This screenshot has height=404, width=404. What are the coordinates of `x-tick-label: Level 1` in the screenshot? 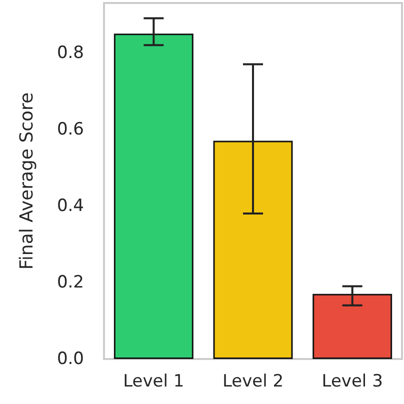 It's located at (153, 382).